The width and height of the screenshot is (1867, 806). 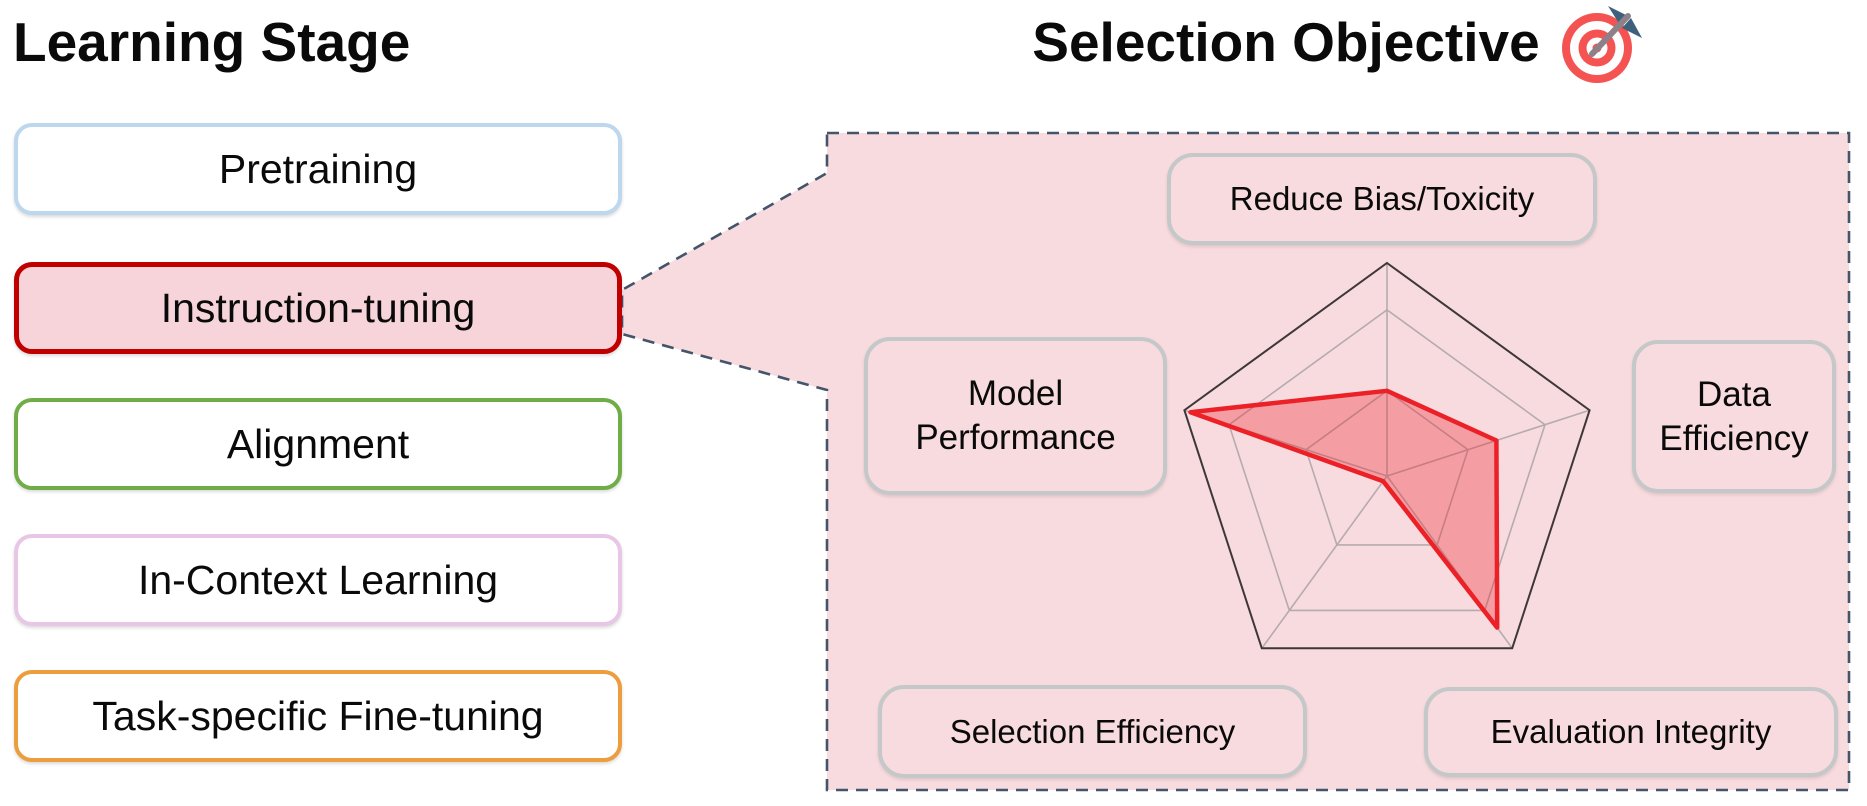 I want to click on stage-label: Alignment, so click(x=318, y=443).